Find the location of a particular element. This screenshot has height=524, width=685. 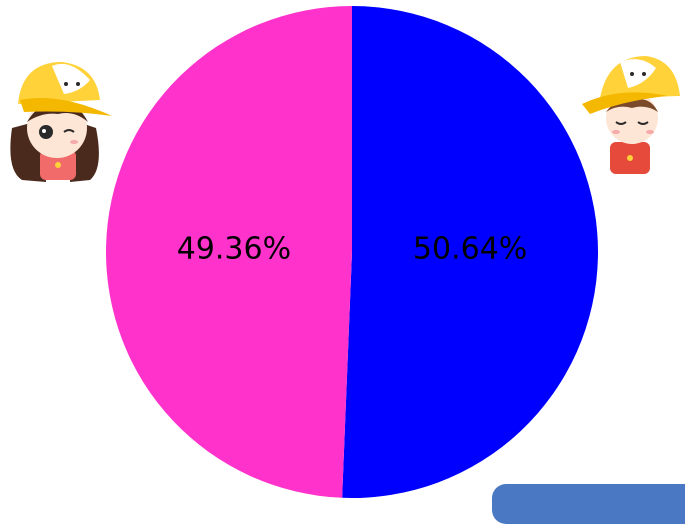

pie-labels: 50.64% 49.36% is located at coordinates (352, 249).